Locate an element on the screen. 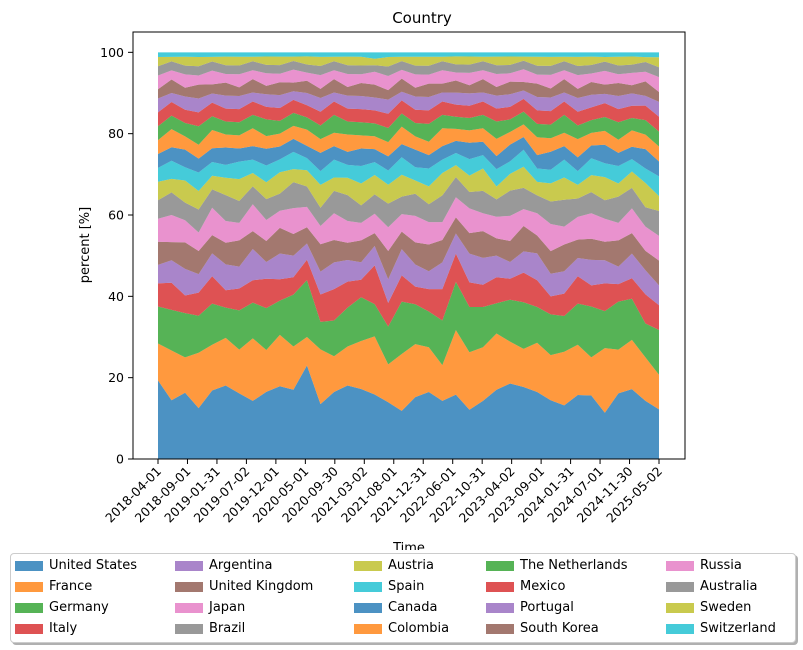  area-japan is located at coordinates (408, 229).